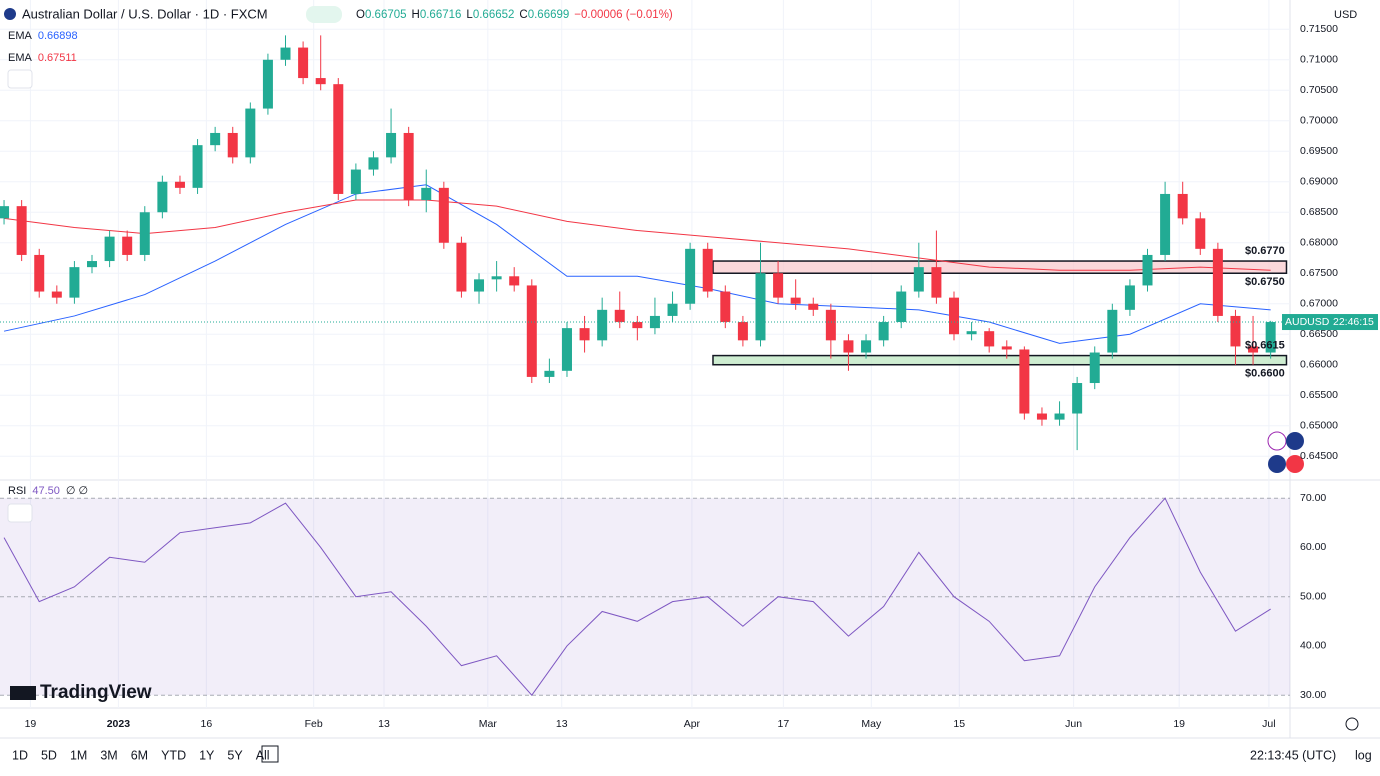 This screenshot has width=1380, height=776. I want to click on x-tick-label: 13, so click(384, 724).